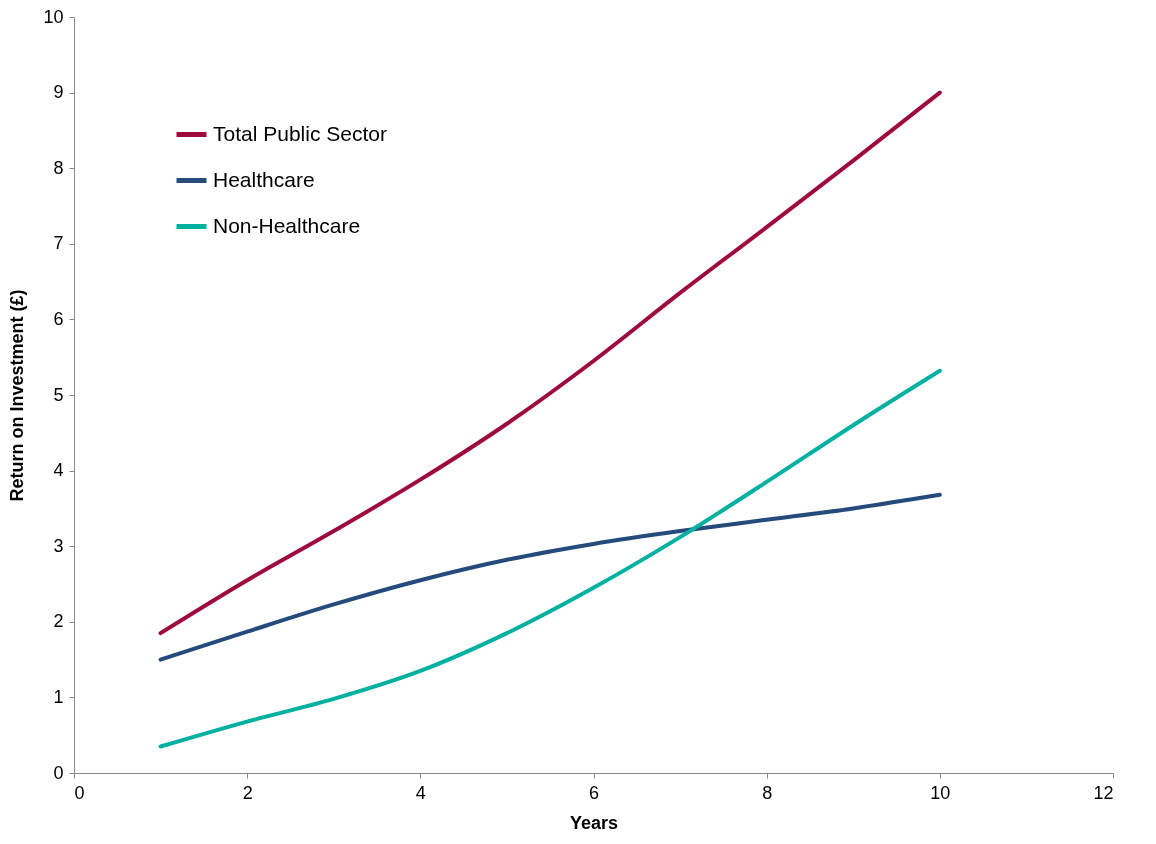 The height and width of the screenshot is (844, 1156). What do you see at coordinates (58, 621) in the screenshot?
I see `y-tick-label: 2` at bounding box center [58, 621].